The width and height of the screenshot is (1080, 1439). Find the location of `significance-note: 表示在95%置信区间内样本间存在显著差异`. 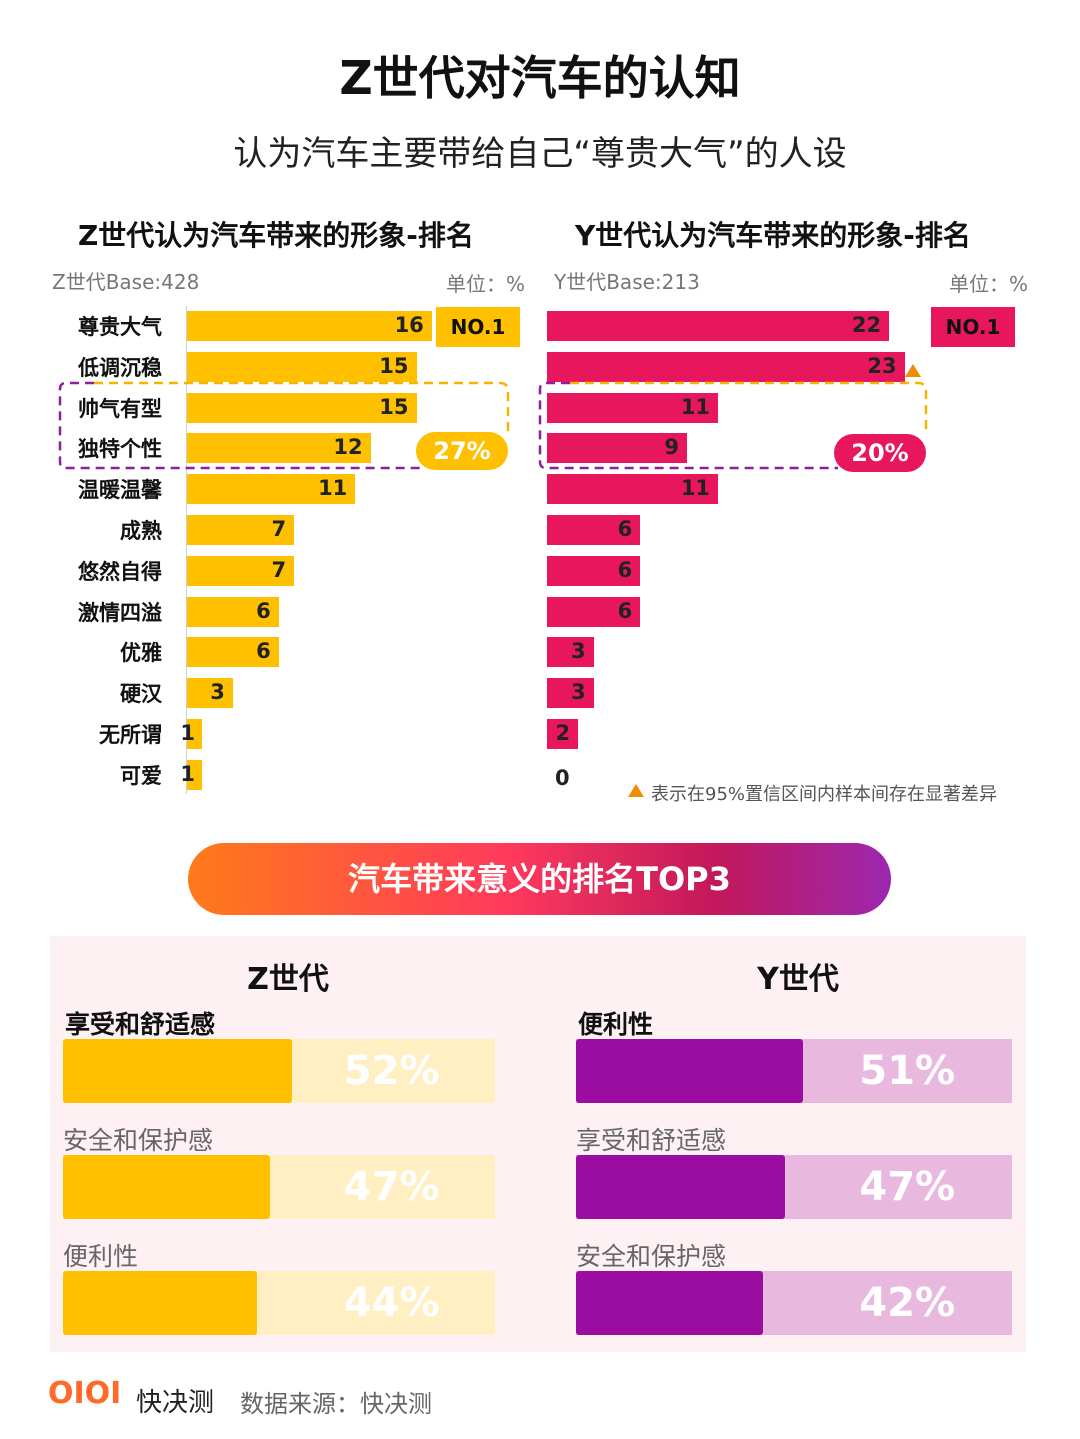

significance-note: 表示在95%置信区间内样本间存在显著差异 is located at coordinates (824, 794).